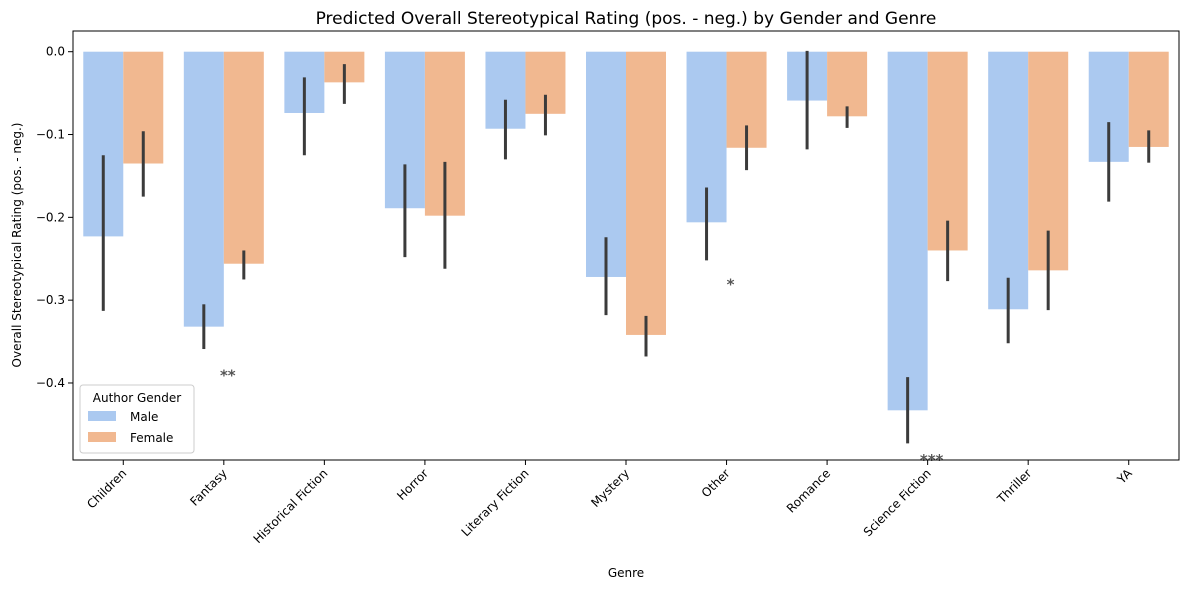  What do you see at coordinates (626, 573) in the screenshot?
I see `x-axis-label: Genre` at bounding box center [626, 573].